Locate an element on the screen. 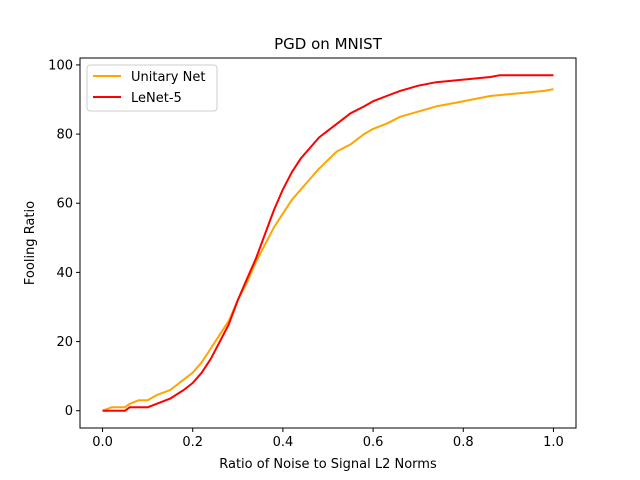  y-axis-label: Fooling Ratio is located at coordinates (30, 243).